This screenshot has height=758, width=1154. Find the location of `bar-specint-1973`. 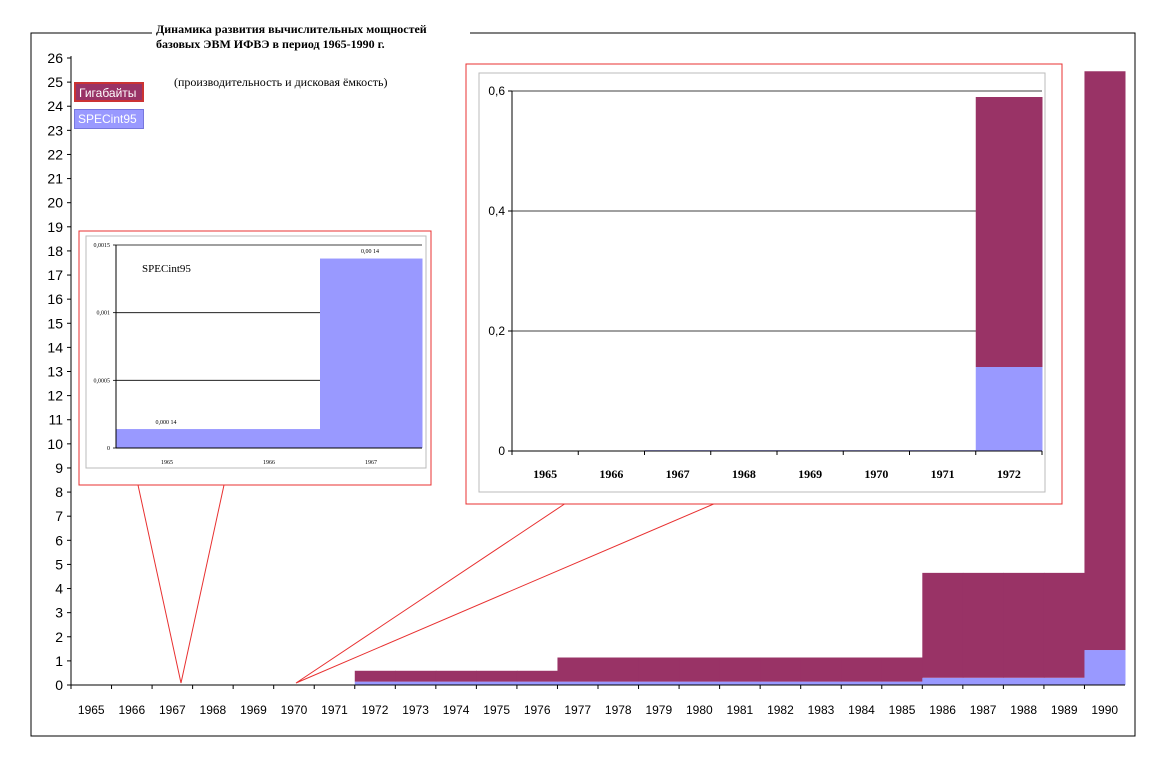

bar-specint-1973 is located at coordinates (416, 683).